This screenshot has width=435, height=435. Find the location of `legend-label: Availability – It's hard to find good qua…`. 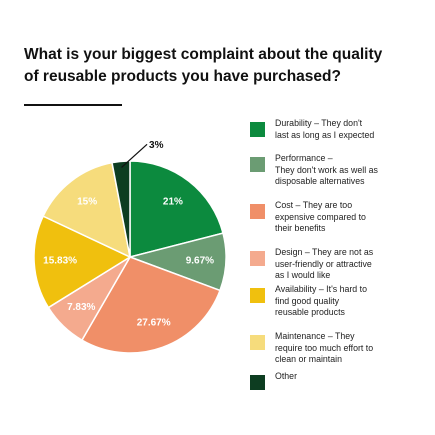

legend-label: Availability – It's hard to find good qua… is located at coordinates (321, 300).